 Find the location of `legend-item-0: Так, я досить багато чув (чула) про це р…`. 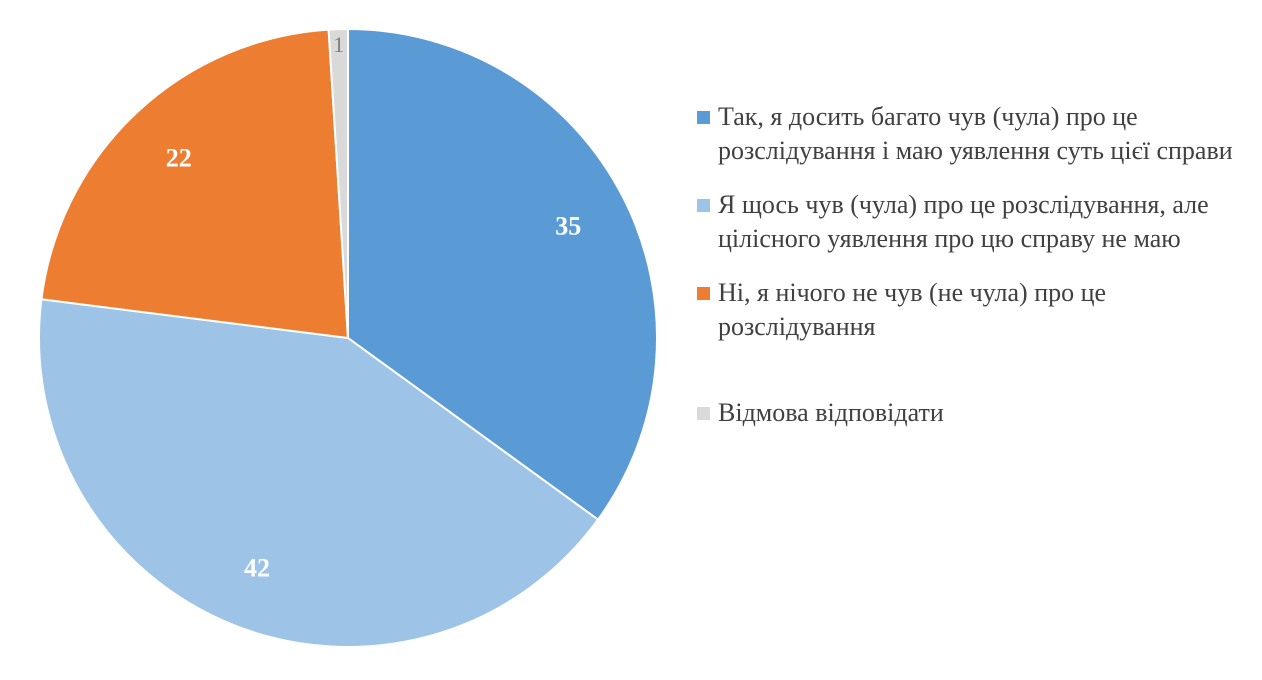

legend-item-0: Так, я досить багато чув (чула) про це р… is located at coordinates (969, 134).